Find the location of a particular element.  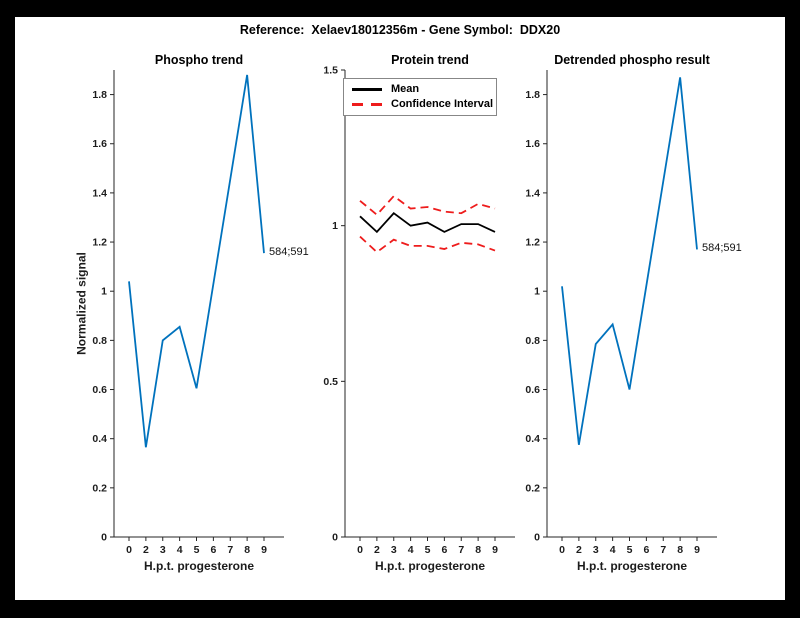

series-line-confidence-interval-lower is located at coordinates (427, 244).